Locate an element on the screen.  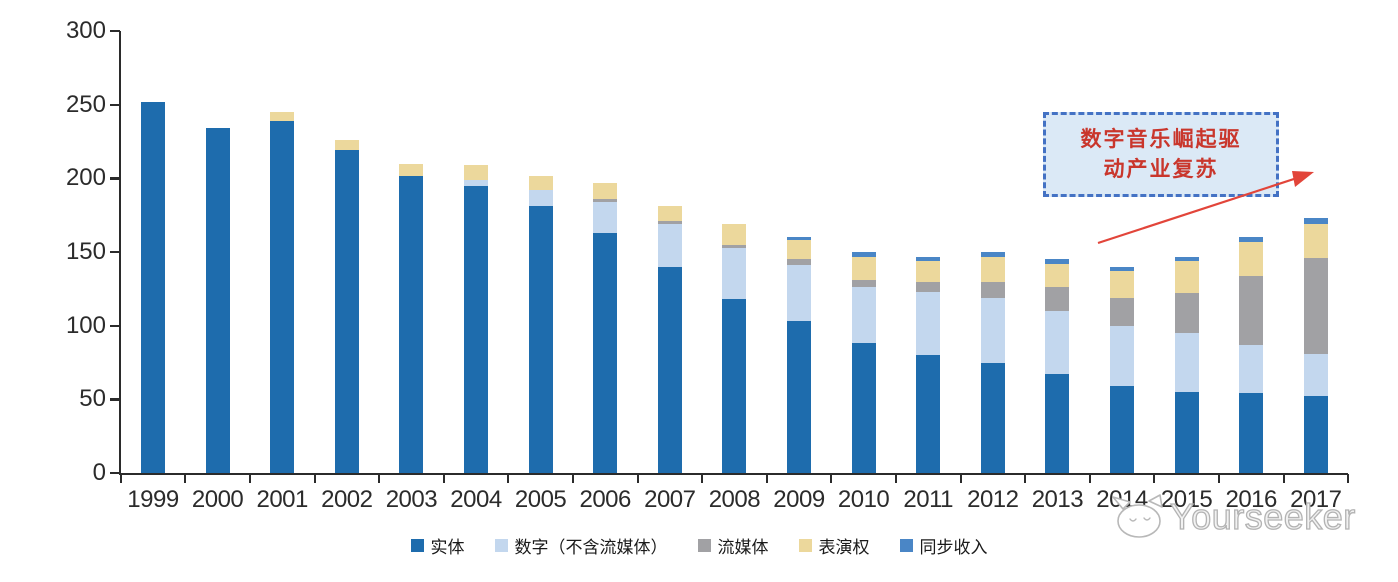
legend-label: 同步收入 is located at coordinates (953, 547).